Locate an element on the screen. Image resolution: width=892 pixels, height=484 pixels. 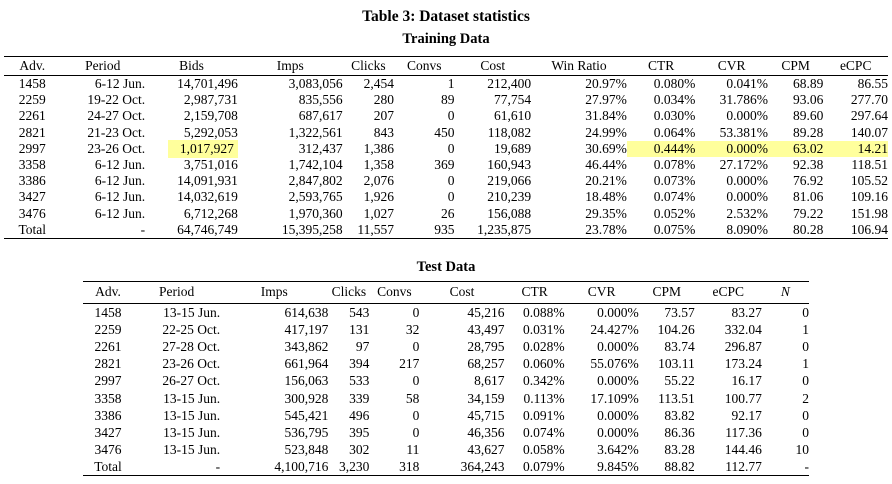
cell: 21-23 Oct. is located at coordinates (116, 132).